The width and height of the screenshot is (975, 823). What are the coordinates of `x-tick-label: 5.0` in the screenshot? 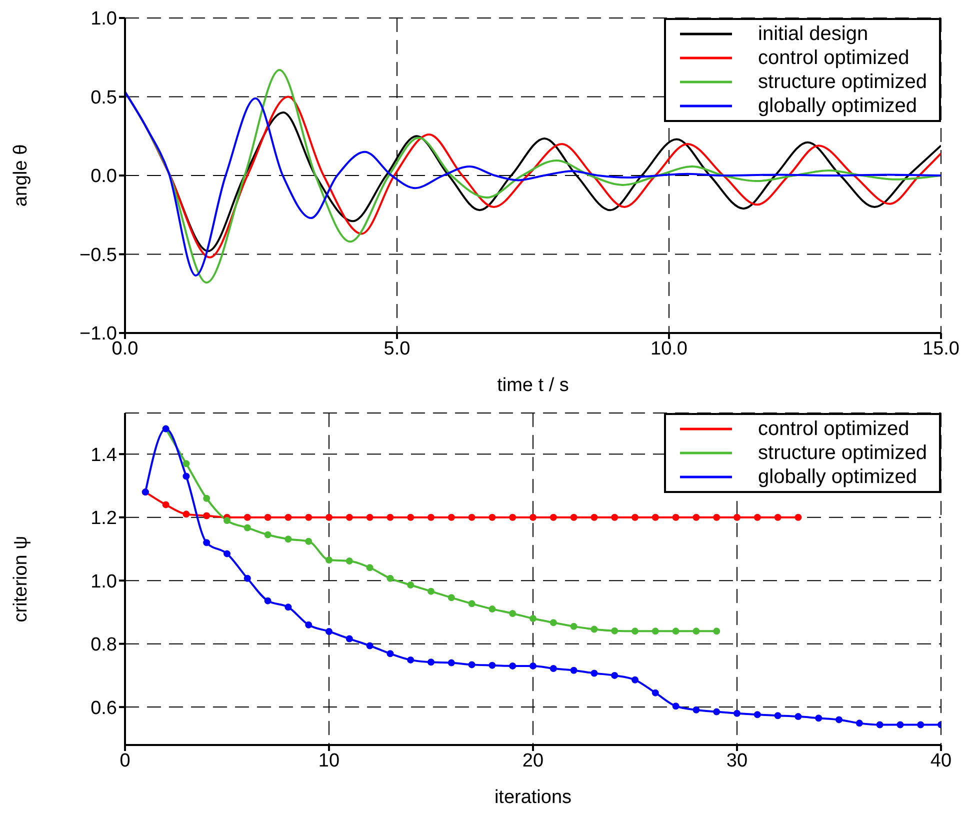 It's located at (397, 349).